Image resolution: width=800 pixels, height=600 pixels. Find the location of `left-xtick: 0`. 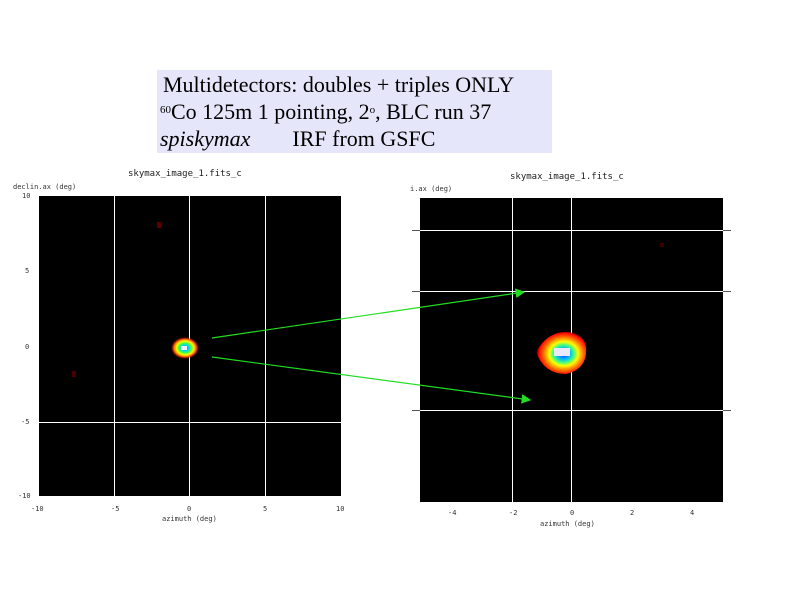

left-xtick: 0 is located at coordinates (189, 509).